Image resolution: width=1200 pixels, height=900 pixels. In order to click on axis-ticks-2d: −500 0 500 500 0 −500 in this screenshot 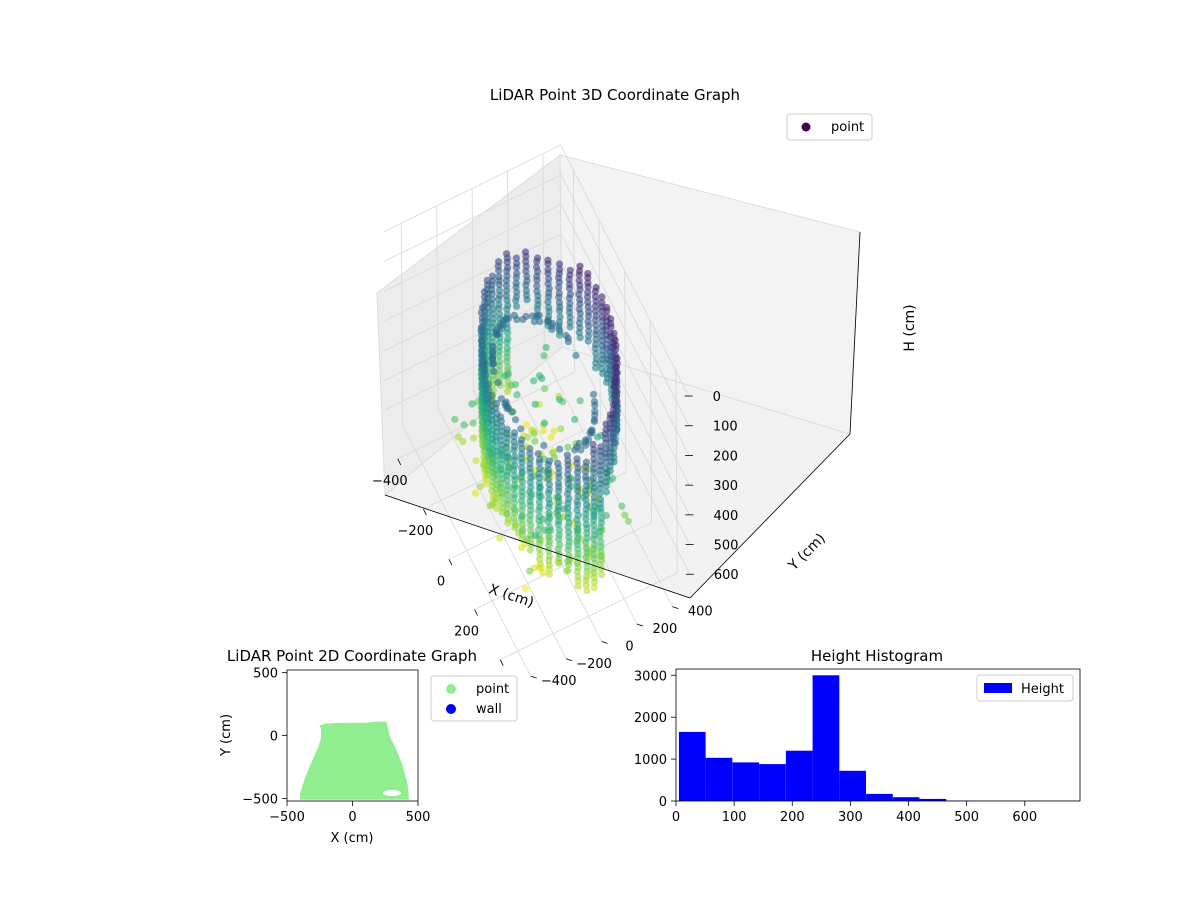, I will do `click(336, 746)`.